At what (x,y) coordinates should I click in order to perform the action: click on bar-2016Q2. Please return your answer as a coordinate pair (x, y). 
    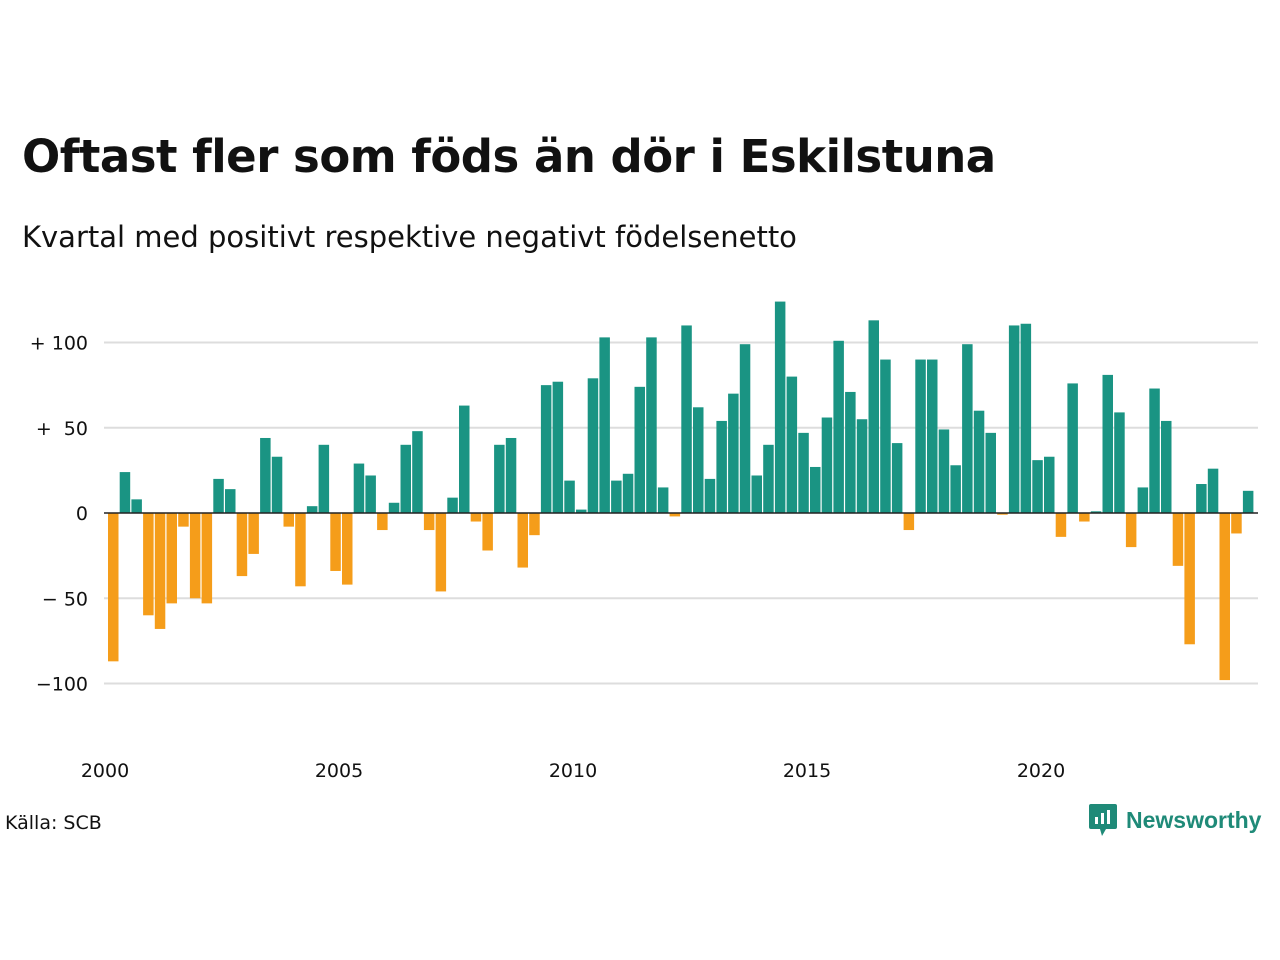
    Looking at the image, I should click on (873, 416).